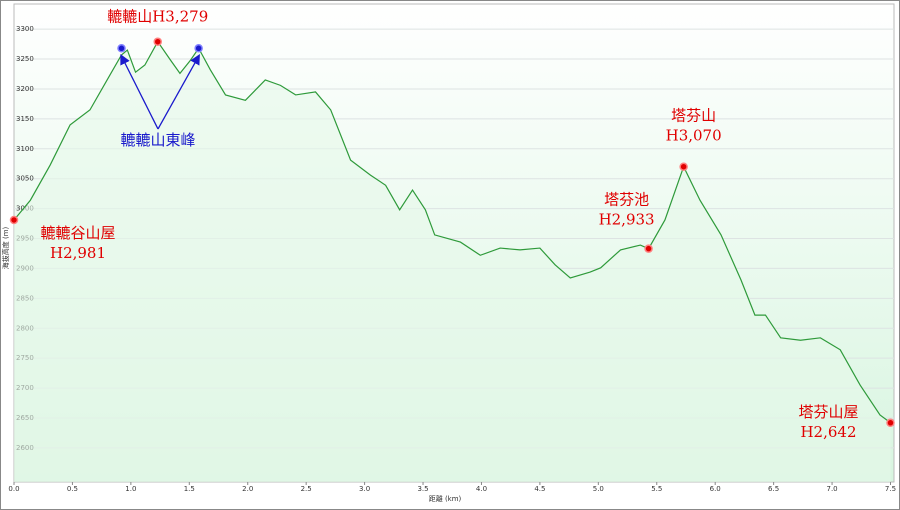 The image size is (900, 510). Describe the element at coordinates (78, 253) in the screenshot. I see `annotation-label: H2,981` at that location.